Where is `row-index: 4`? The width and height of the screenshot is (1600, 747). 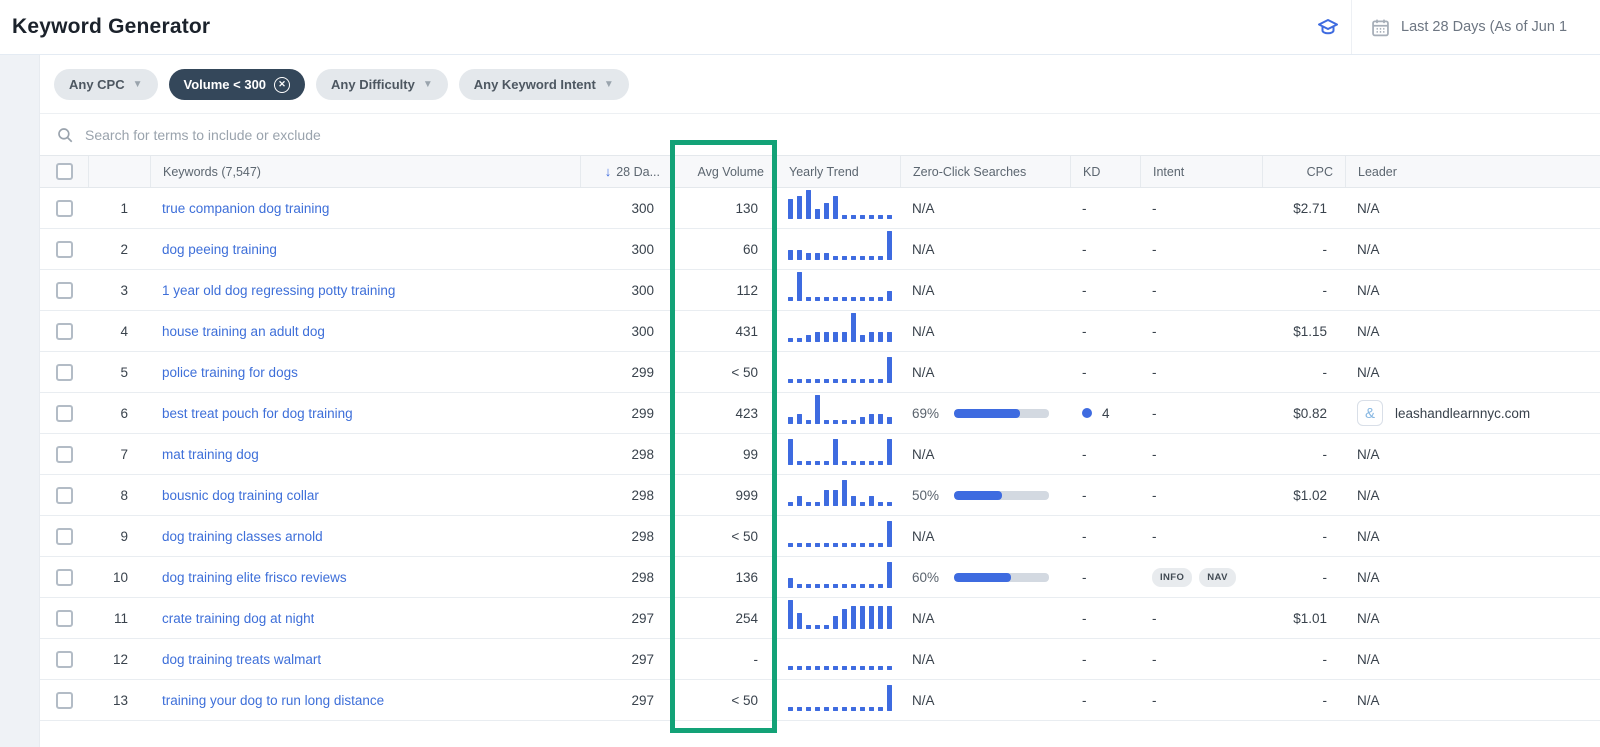
row-index: 4 is located at coordinates (124, 331).